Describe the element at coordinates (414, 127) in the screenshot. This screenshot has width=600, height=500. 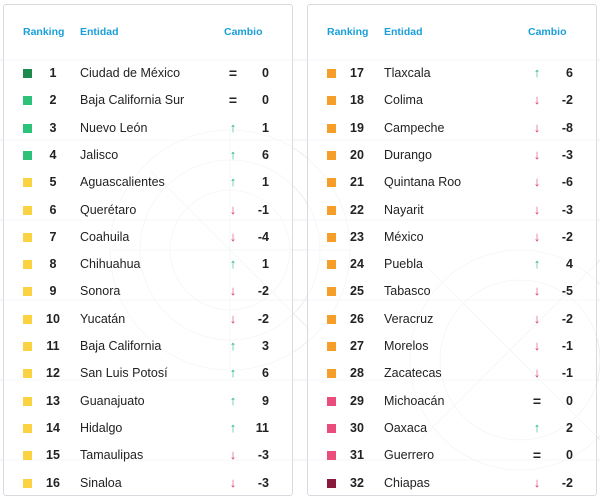
I see `entity-name: Campeche` at that location.